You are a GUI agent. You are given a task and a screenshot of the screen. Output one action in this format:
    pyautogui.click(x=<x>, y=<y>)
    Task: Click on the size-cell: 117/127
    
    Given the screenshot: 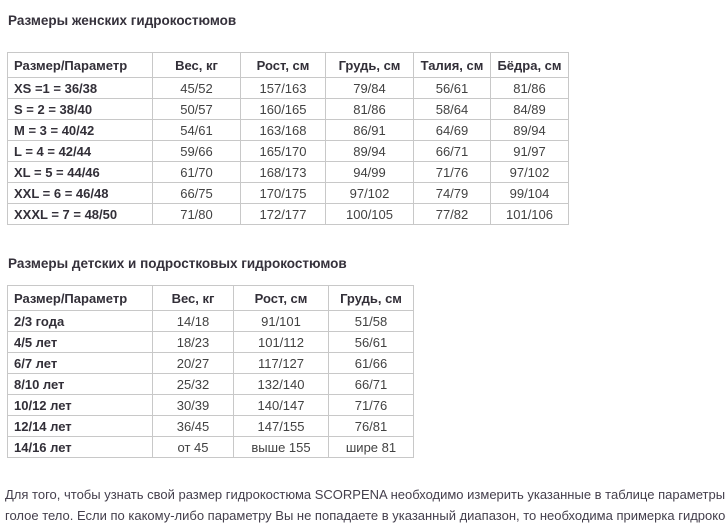 What is the action you would take?
    pyautogui.click(x=281, y=363)
    